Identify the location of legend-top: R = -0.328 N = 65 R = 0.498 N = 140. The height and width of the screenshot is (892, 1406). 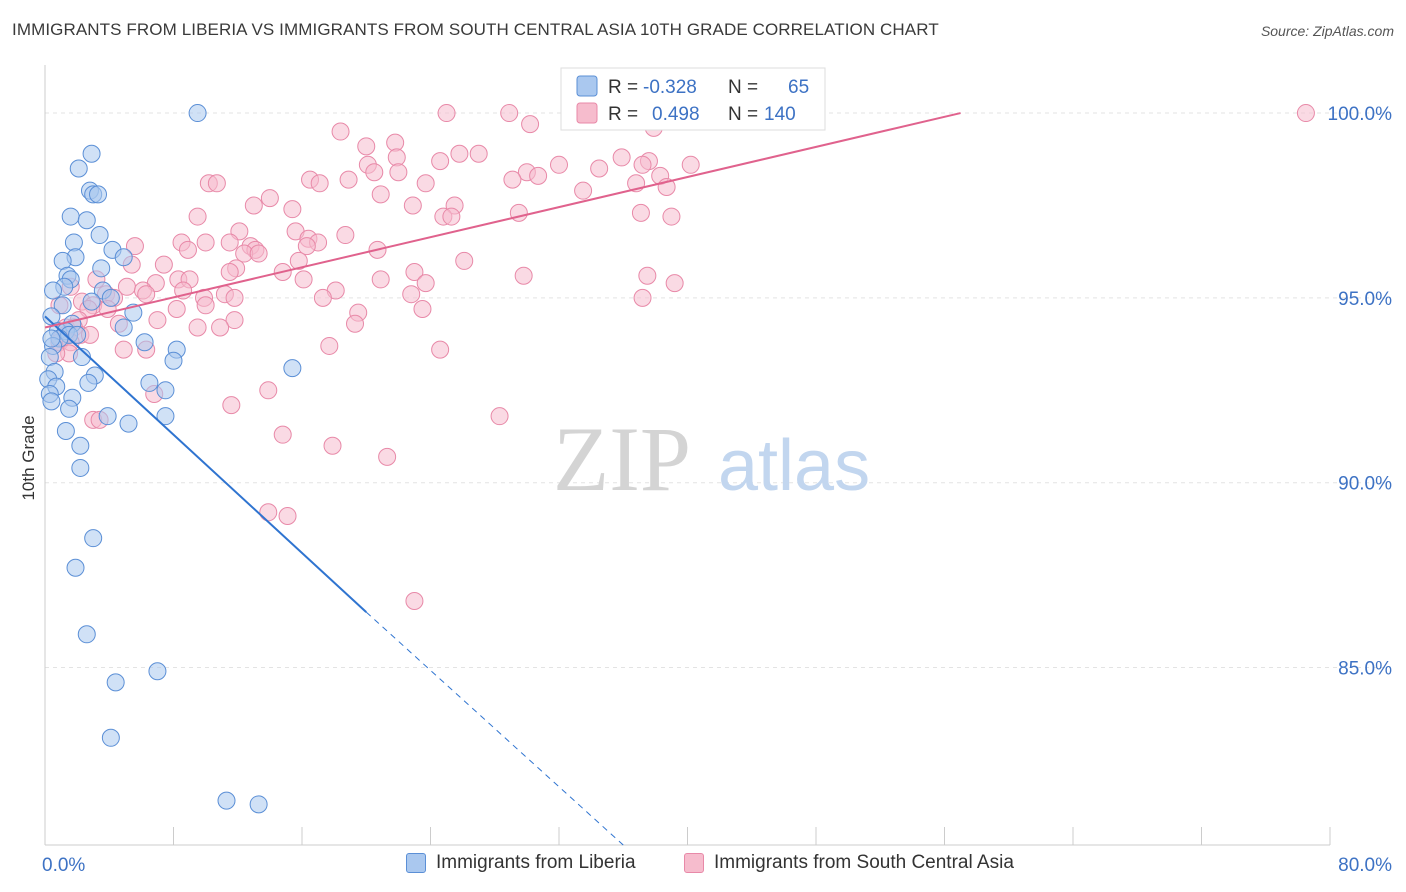
(693, 99).